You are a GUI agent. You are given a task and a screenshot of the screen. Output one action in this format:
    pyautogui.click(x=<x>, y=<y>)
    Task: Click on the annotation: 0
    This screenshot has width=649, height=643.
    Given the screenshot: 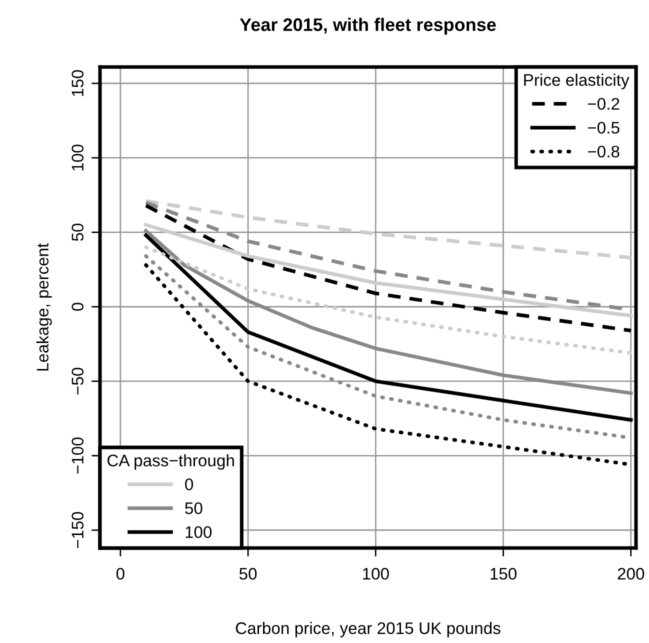 What is the action you would take?
    pyautogui.click(x=189, y=484)
    